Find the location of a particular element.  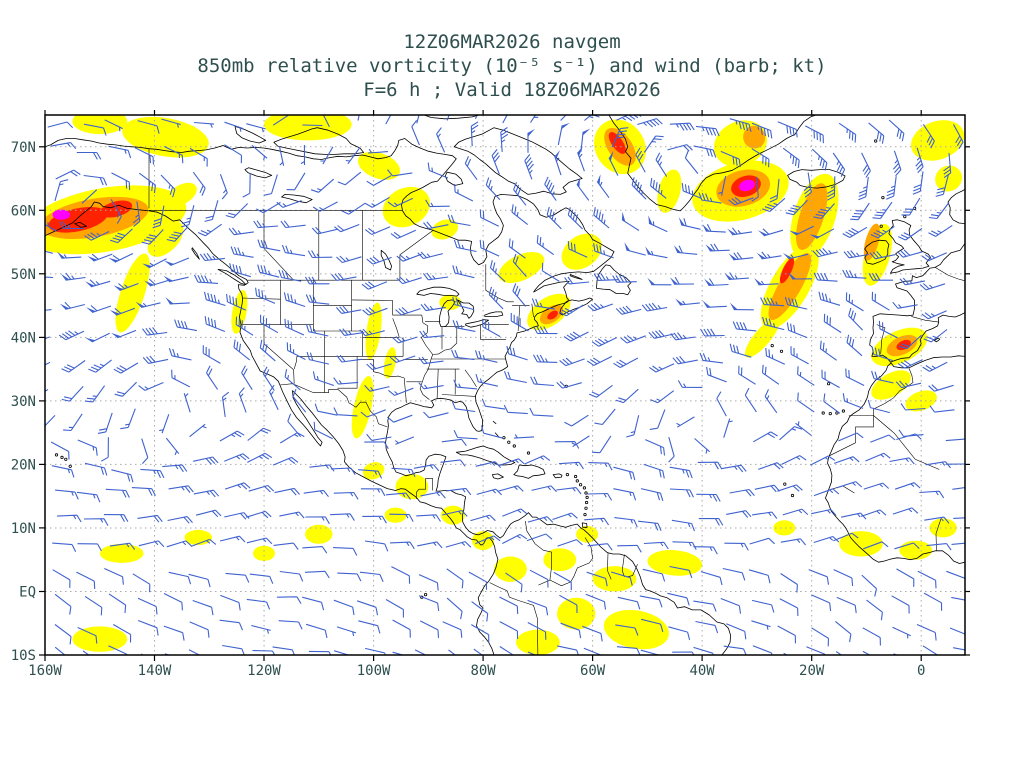

y-tick-label: 10S is located at coordinates (23, 656).